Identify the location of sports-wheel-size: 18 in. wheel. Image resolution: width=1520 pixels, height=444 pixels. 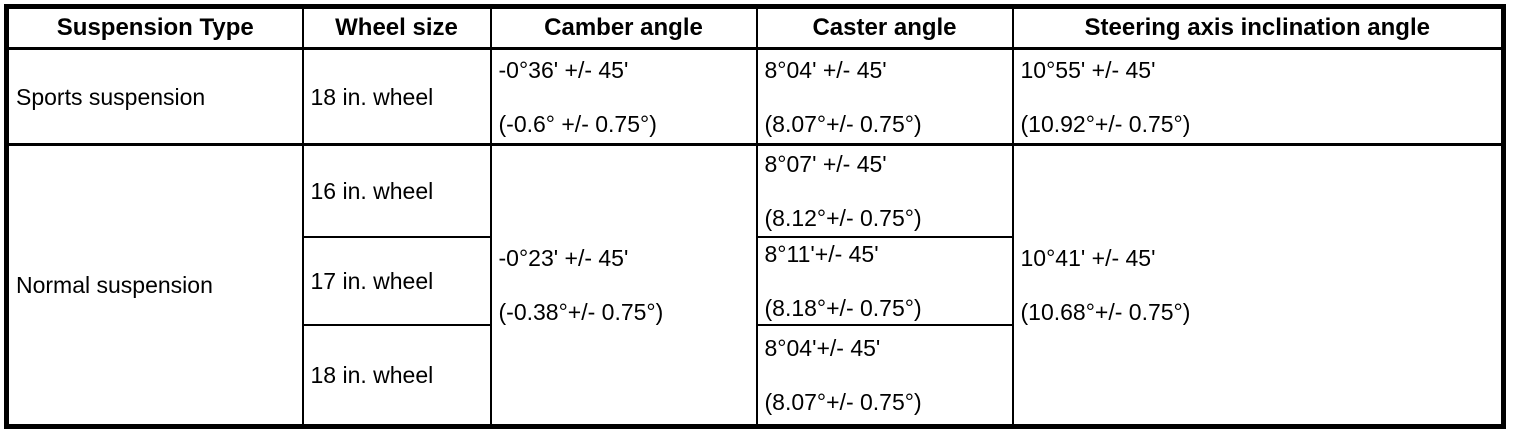
(372, 96).